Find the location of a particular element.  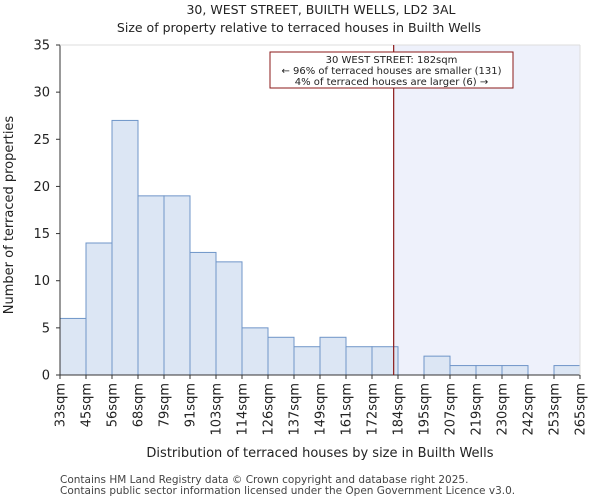

bar-253sqm is located at coordinates (567, 370).